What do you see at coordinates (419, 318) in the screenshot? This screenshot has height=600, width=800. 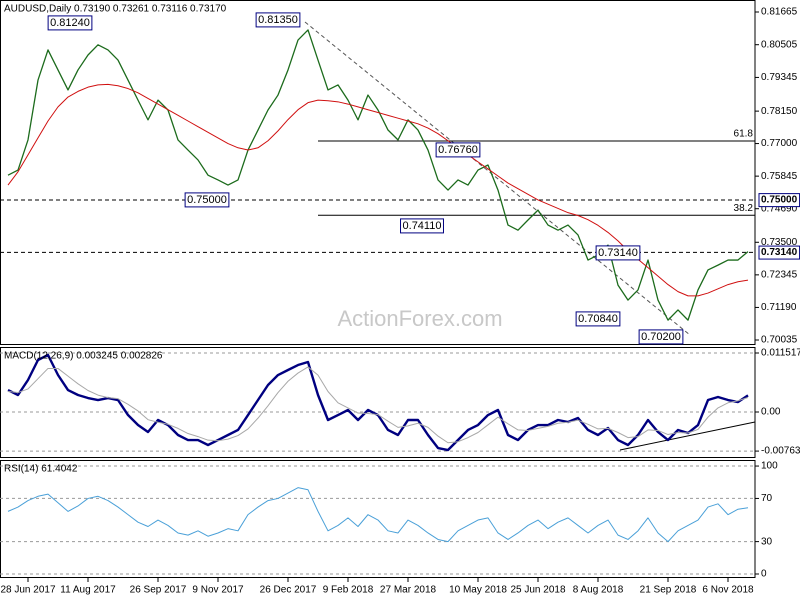 I see `watermark: ActionForex.com` at bounding box center [419, 318].